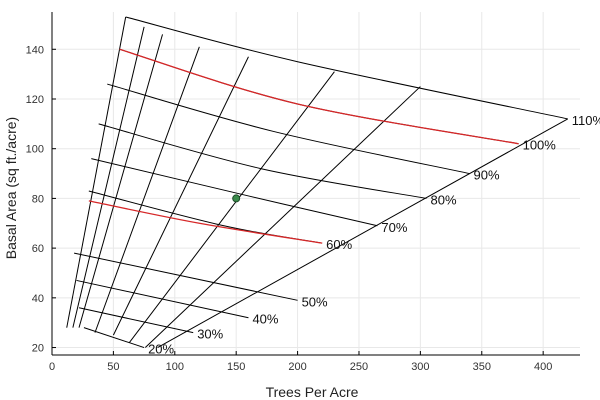 The height and width of the screenshot is (400, 600). Describe the element at coordinates (482, 367) in the screenshot. I see `x-tick-label: 350` at that location.